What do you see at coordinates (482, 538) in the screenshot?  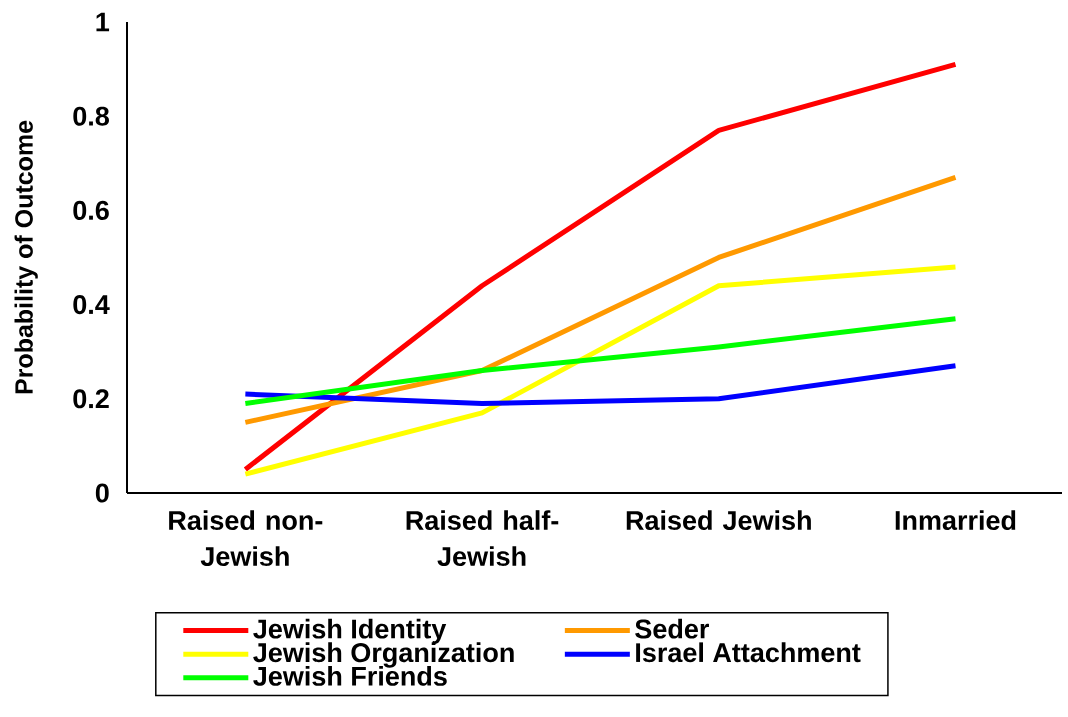 I see `x-tick-label: Raised half-Jewish` at bounding box center [482, 538].